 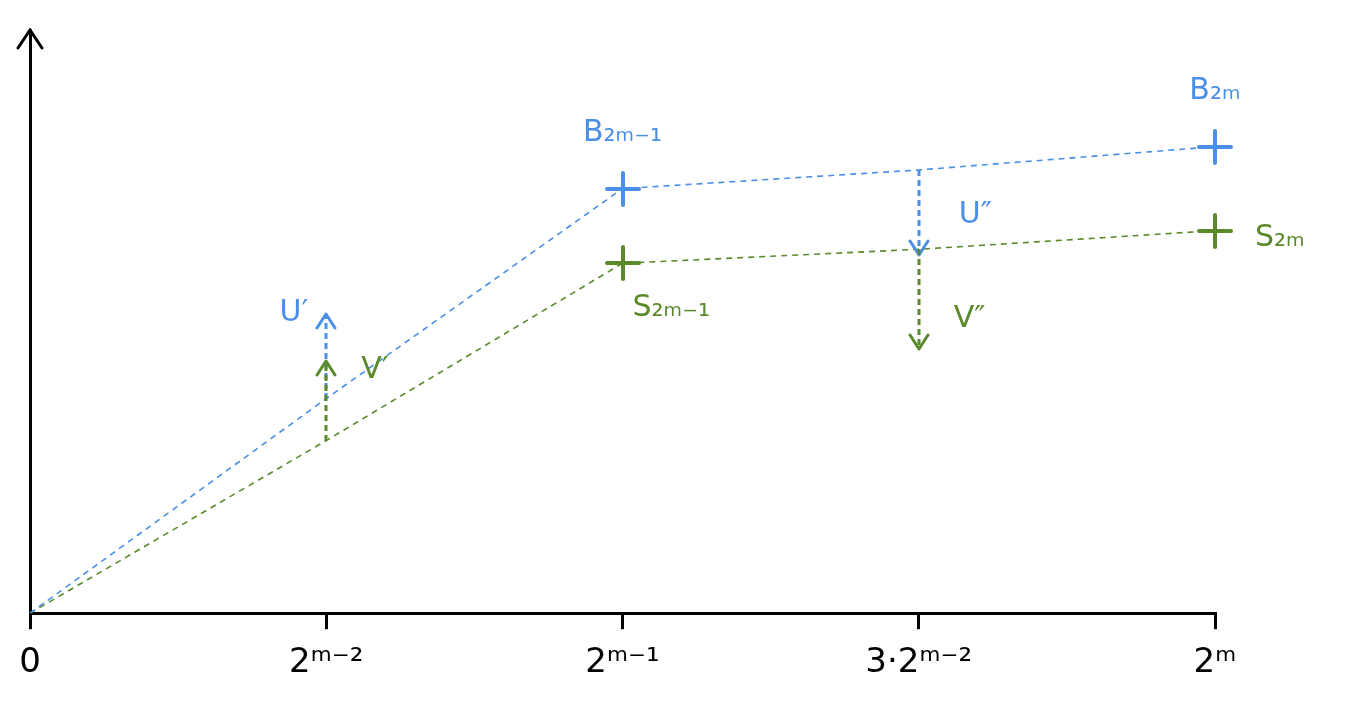 I want to click on x-tick-label: 2ᵐ, so click(x=1215, y=660).